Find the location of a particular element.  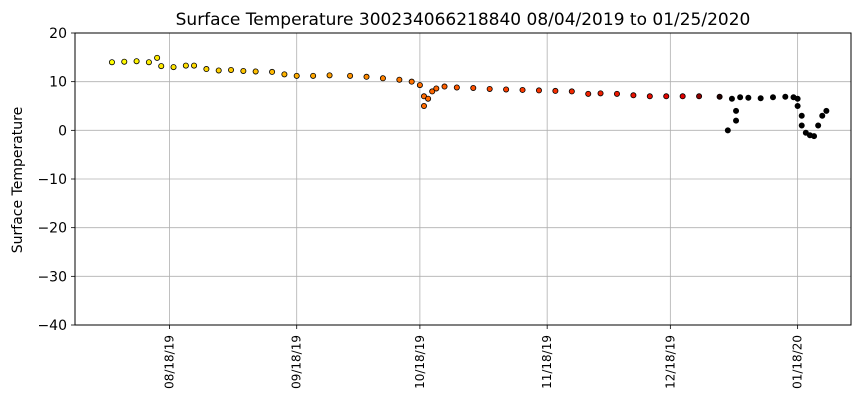

y-tick-label: −10 is located at coordinates (52, 180).